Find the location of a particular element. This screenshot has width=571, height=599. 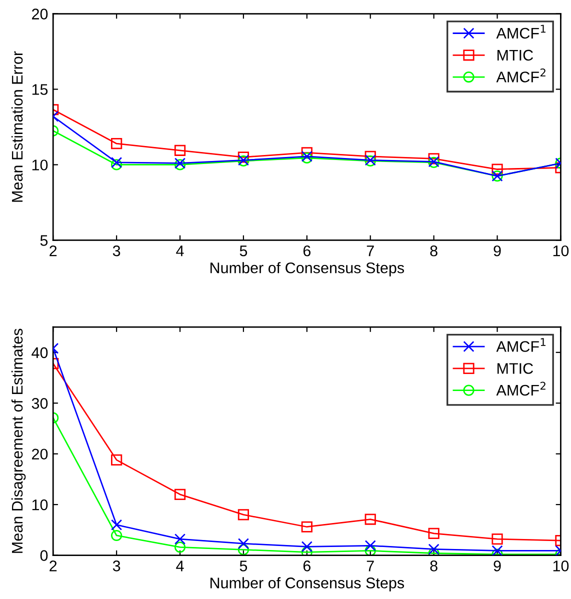

y-tick-label: 5 is located at coordinates (44, 240).